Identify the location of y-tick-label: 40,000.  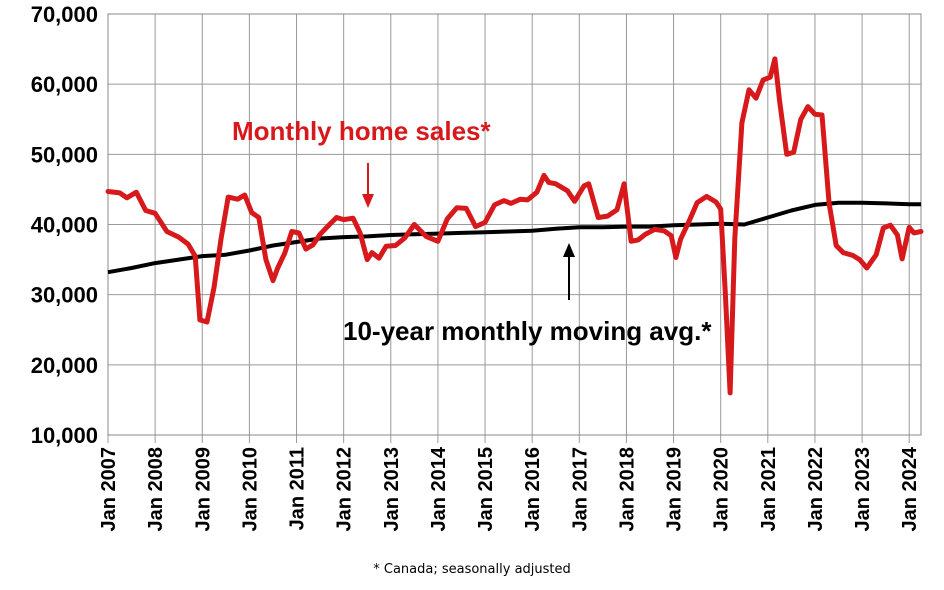
(64, 225).